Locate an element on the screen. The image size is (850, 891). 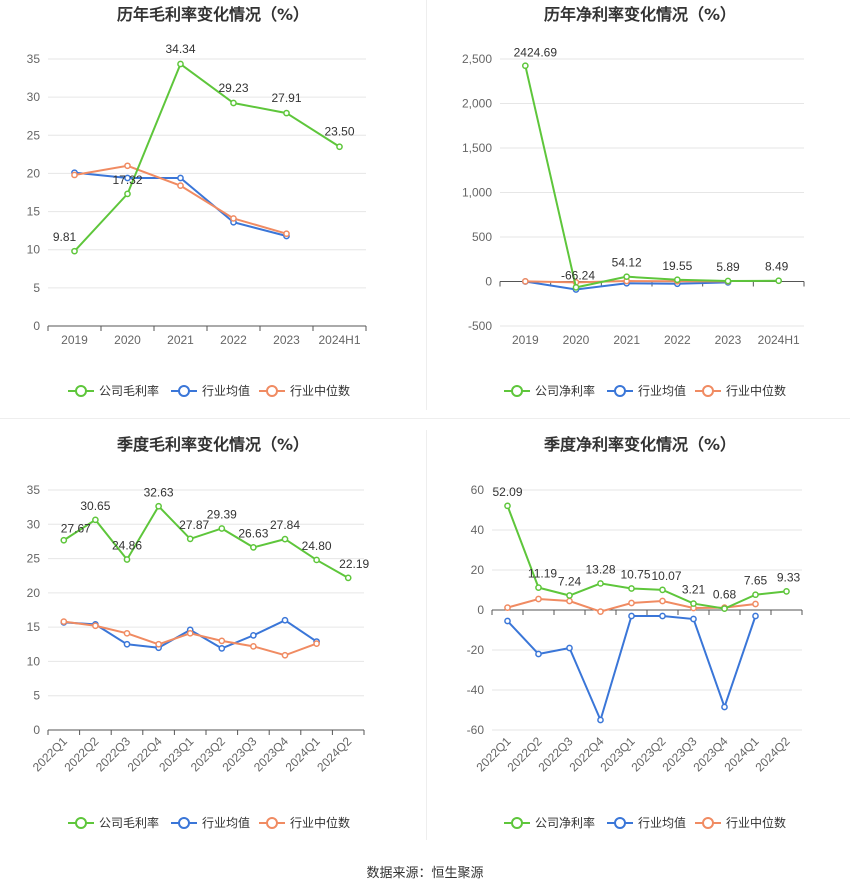
legend-label-company: 公司毛利率 is located at coordinates (129, 390).